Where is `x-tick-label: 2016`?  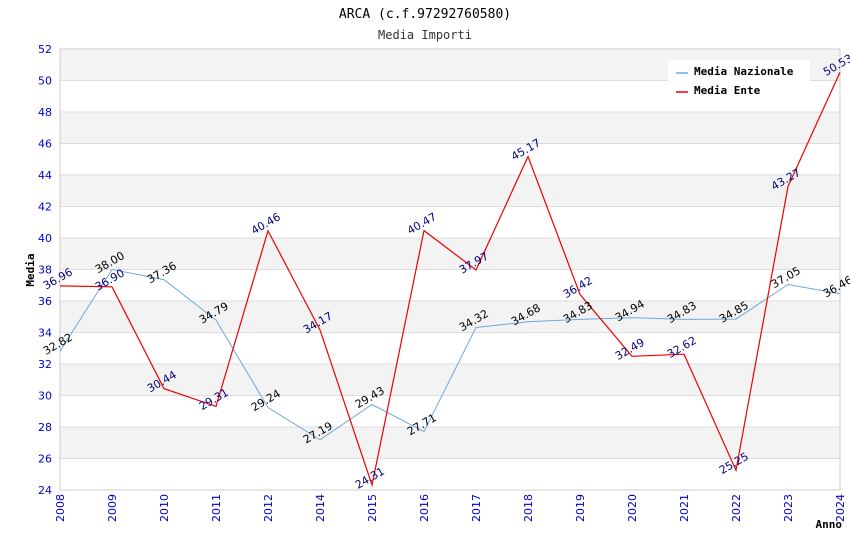 x-tick-label: 2016 is located at coordinates (424, 508).